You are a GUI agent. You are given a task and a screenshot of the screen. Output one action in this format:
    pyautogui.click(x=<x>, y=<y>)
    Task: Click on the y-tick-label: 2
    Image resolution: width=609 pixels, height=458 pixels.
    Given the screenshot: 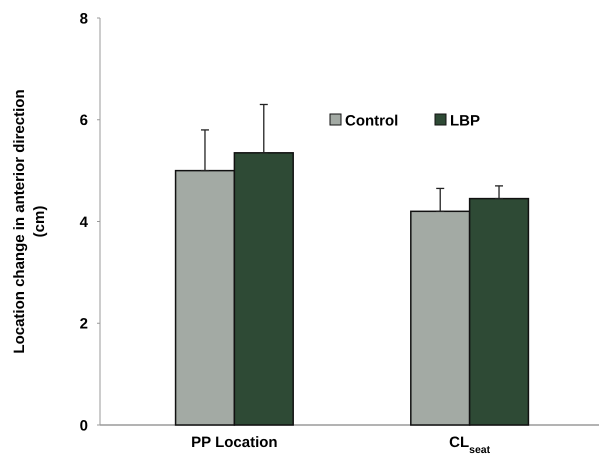 What is the action you would take?
    pyautogui.click(x=84, y=324)
    